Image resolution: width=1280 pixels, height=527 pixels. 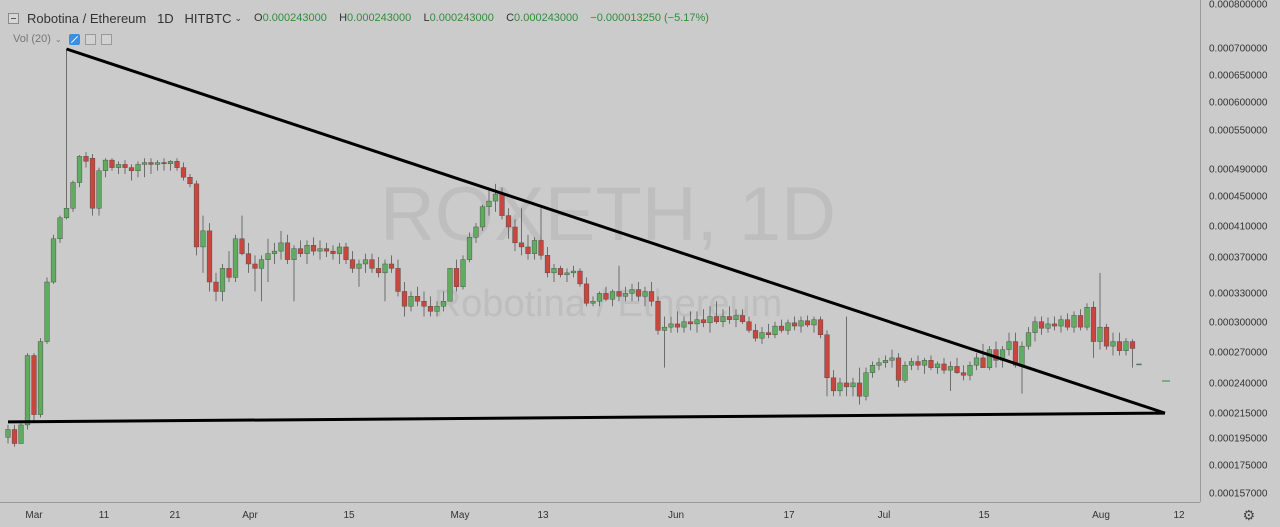 I want to click on time-tick-label: 13, so click(x=543, y=515).